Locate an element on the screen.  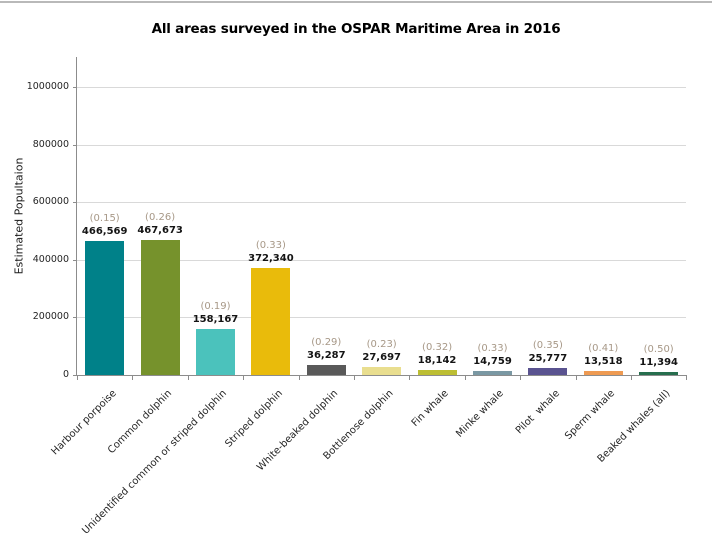
y-tick-label: 200000 is located at coordinates (50, 317).